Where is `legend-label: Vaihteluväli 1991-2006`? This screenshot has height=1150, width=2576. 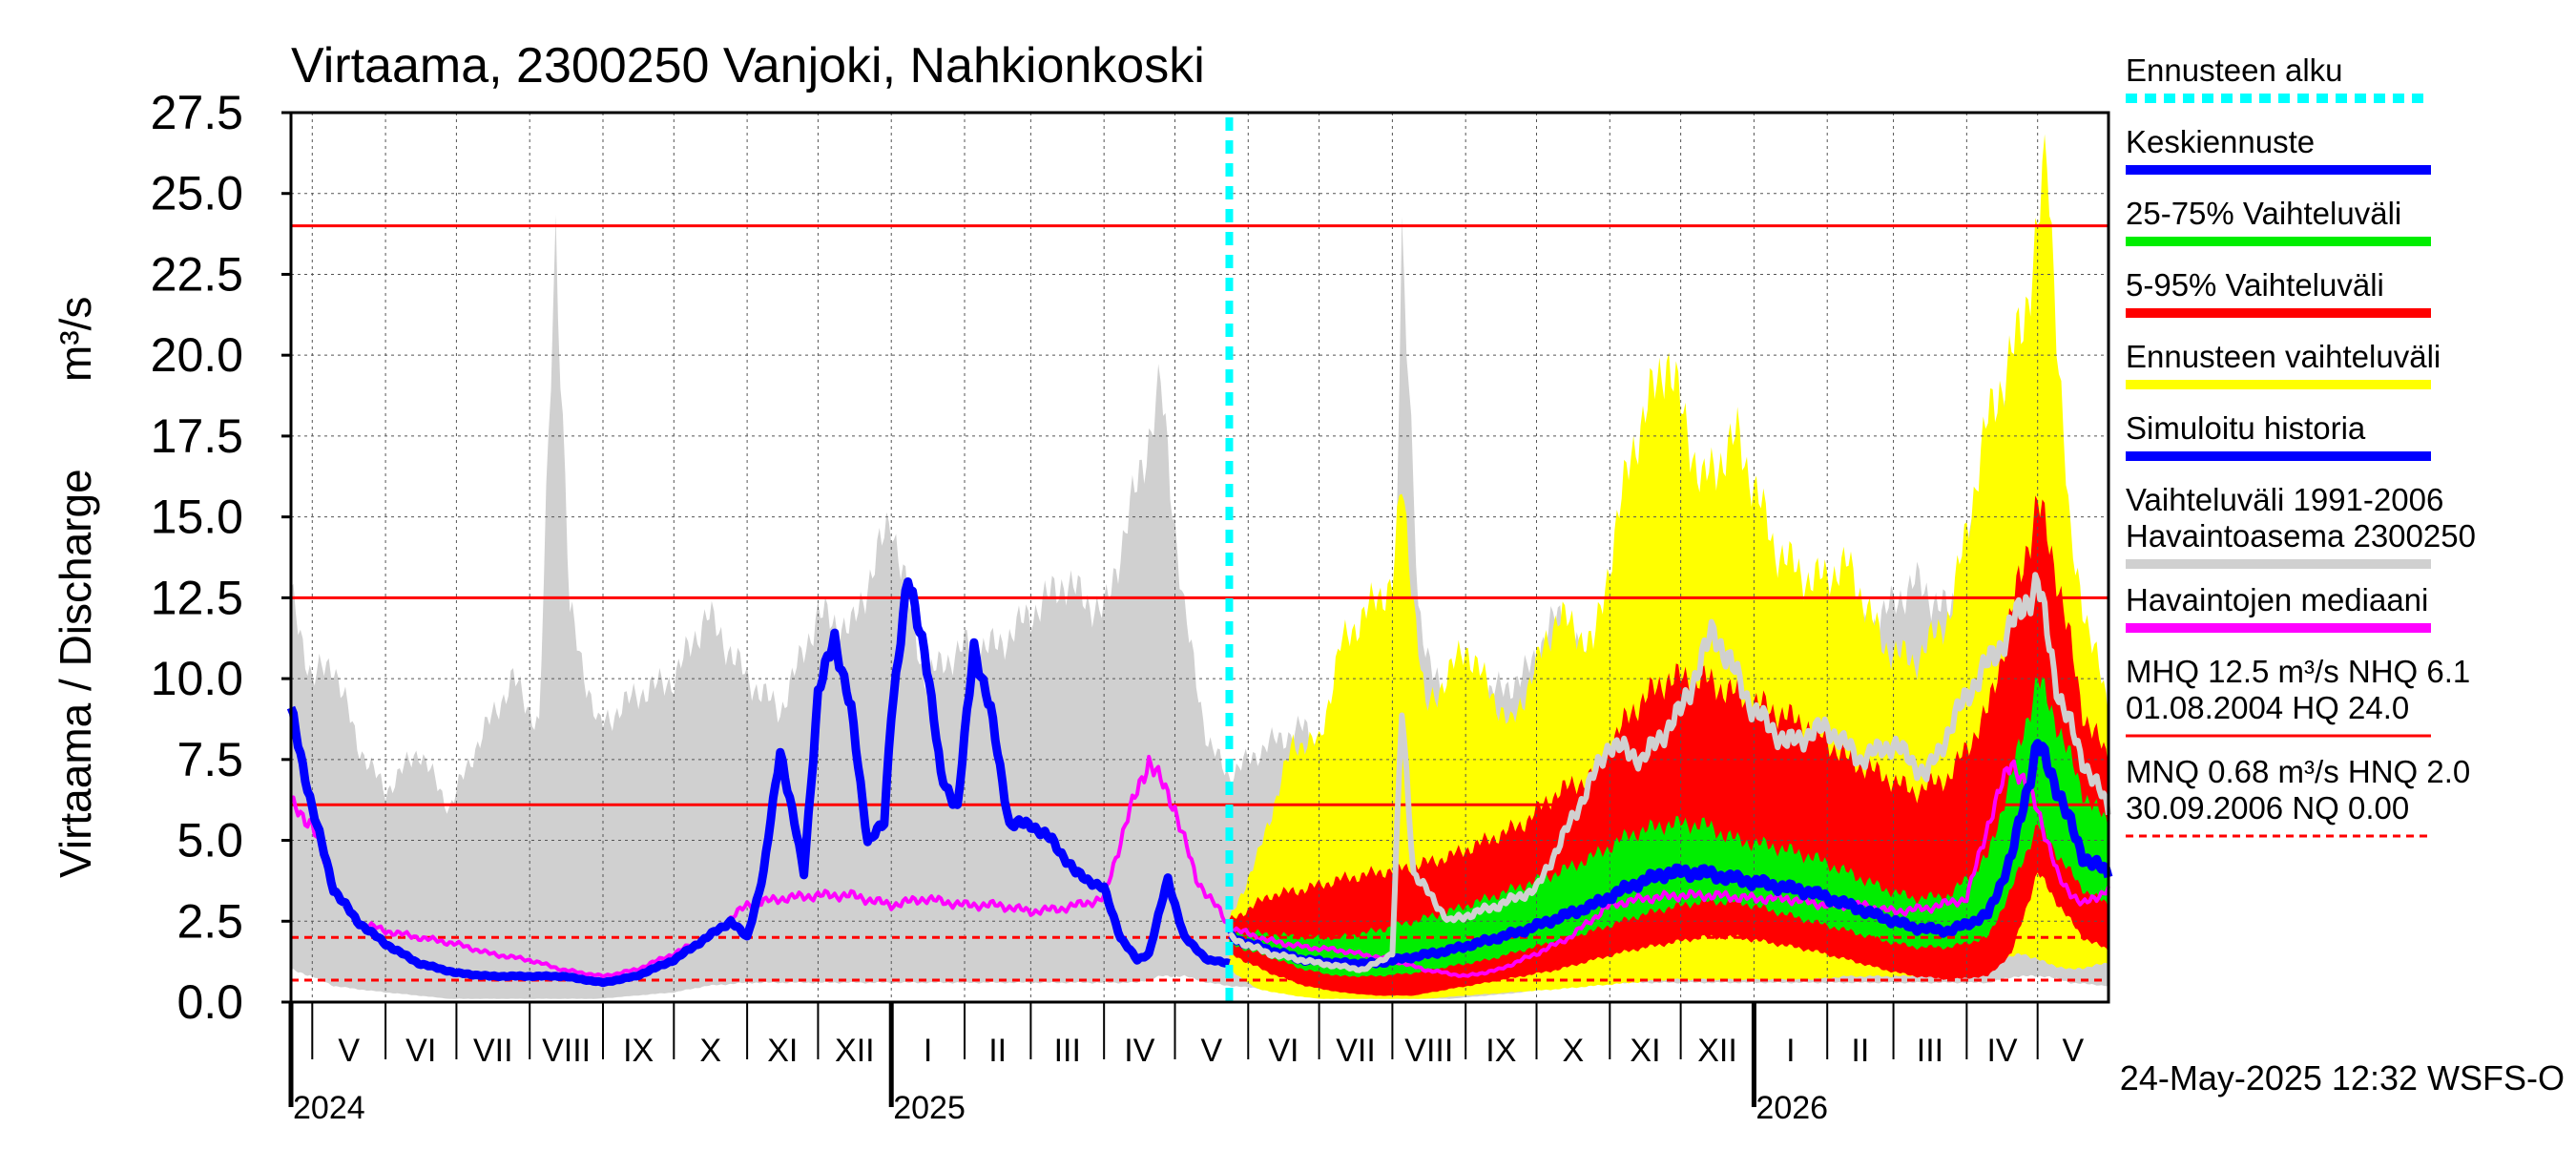 legend-label: Vaihteluväli 1991-2006 is located at coordinates (2284, 499).